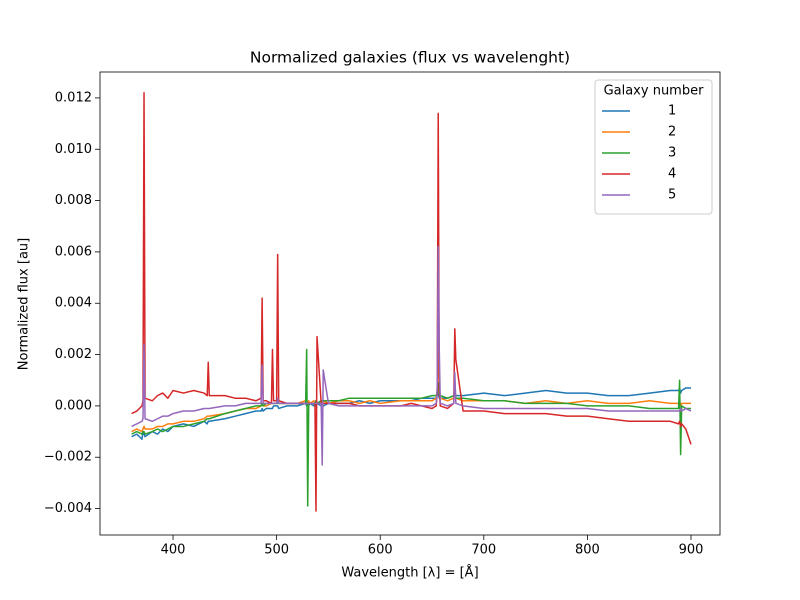 The width and height of the screenshot is (800, 600). I want to click on y-tick-label: 0.006, so click(73, 251).